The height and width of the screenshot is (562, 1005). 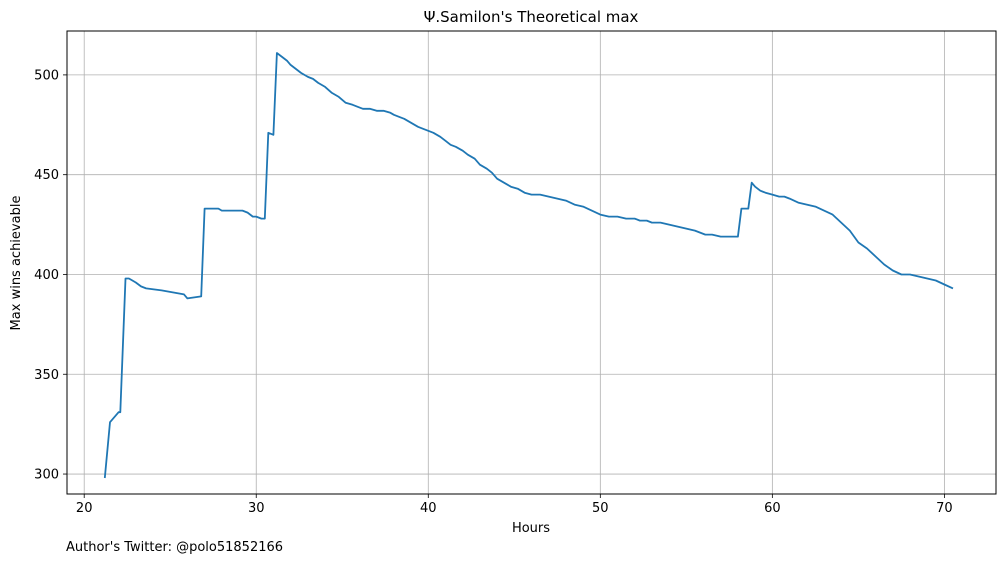 I want to click on x-tick-label: 40, so click(x=428, y=508).